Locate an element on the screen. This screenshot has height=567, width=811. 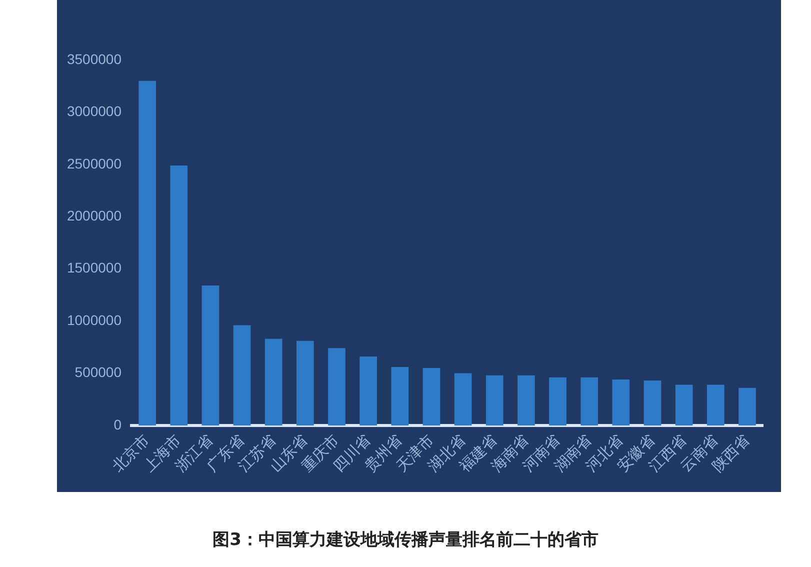
y-tick-label: 1500000 is located at coordinates (94, 268).